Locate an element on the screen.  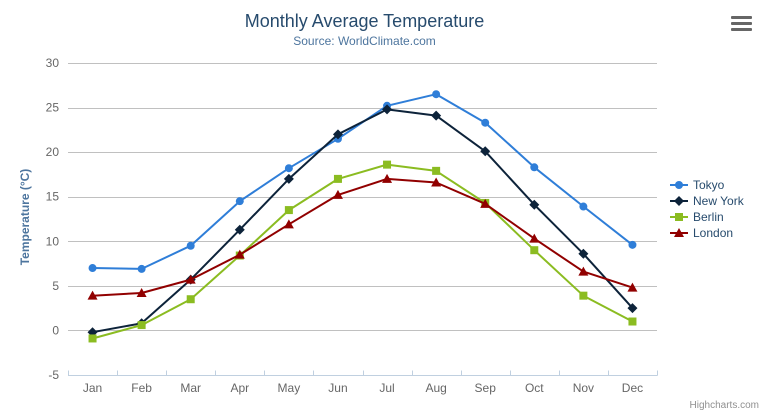
point-berlin-jun is located at coordinates (337, 178).